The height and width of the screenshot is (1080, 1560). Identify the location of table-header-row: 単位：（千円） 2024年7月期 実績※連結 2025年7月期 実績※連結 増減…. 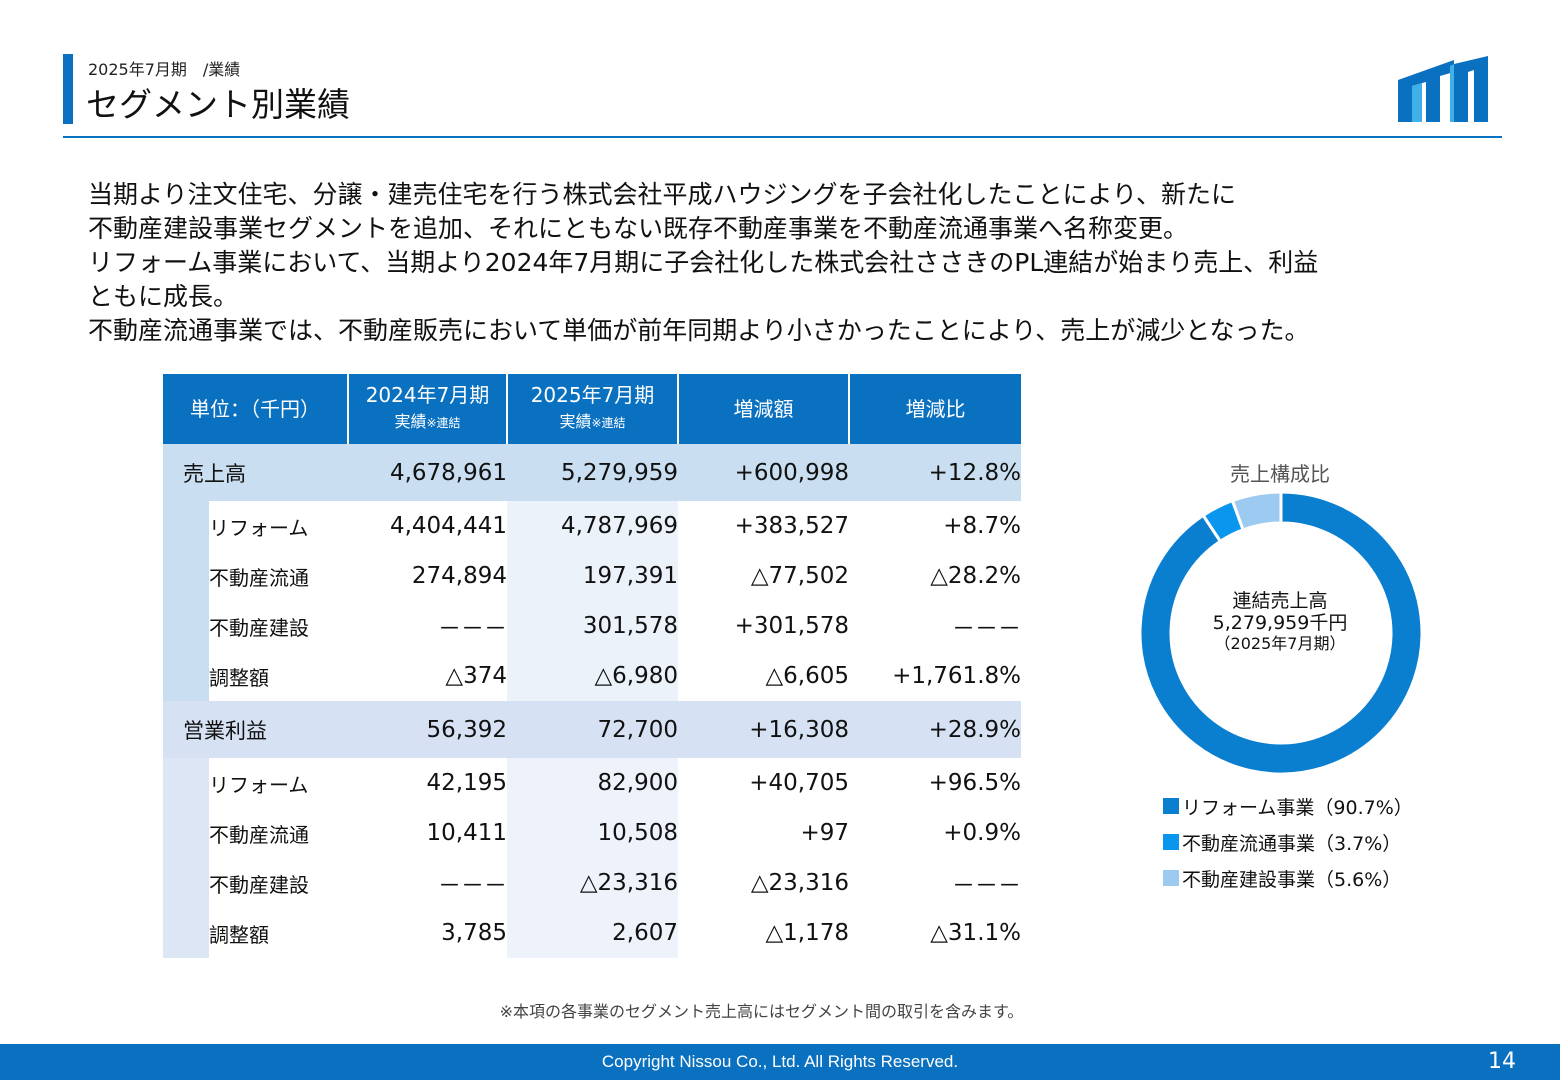
(592, 409).